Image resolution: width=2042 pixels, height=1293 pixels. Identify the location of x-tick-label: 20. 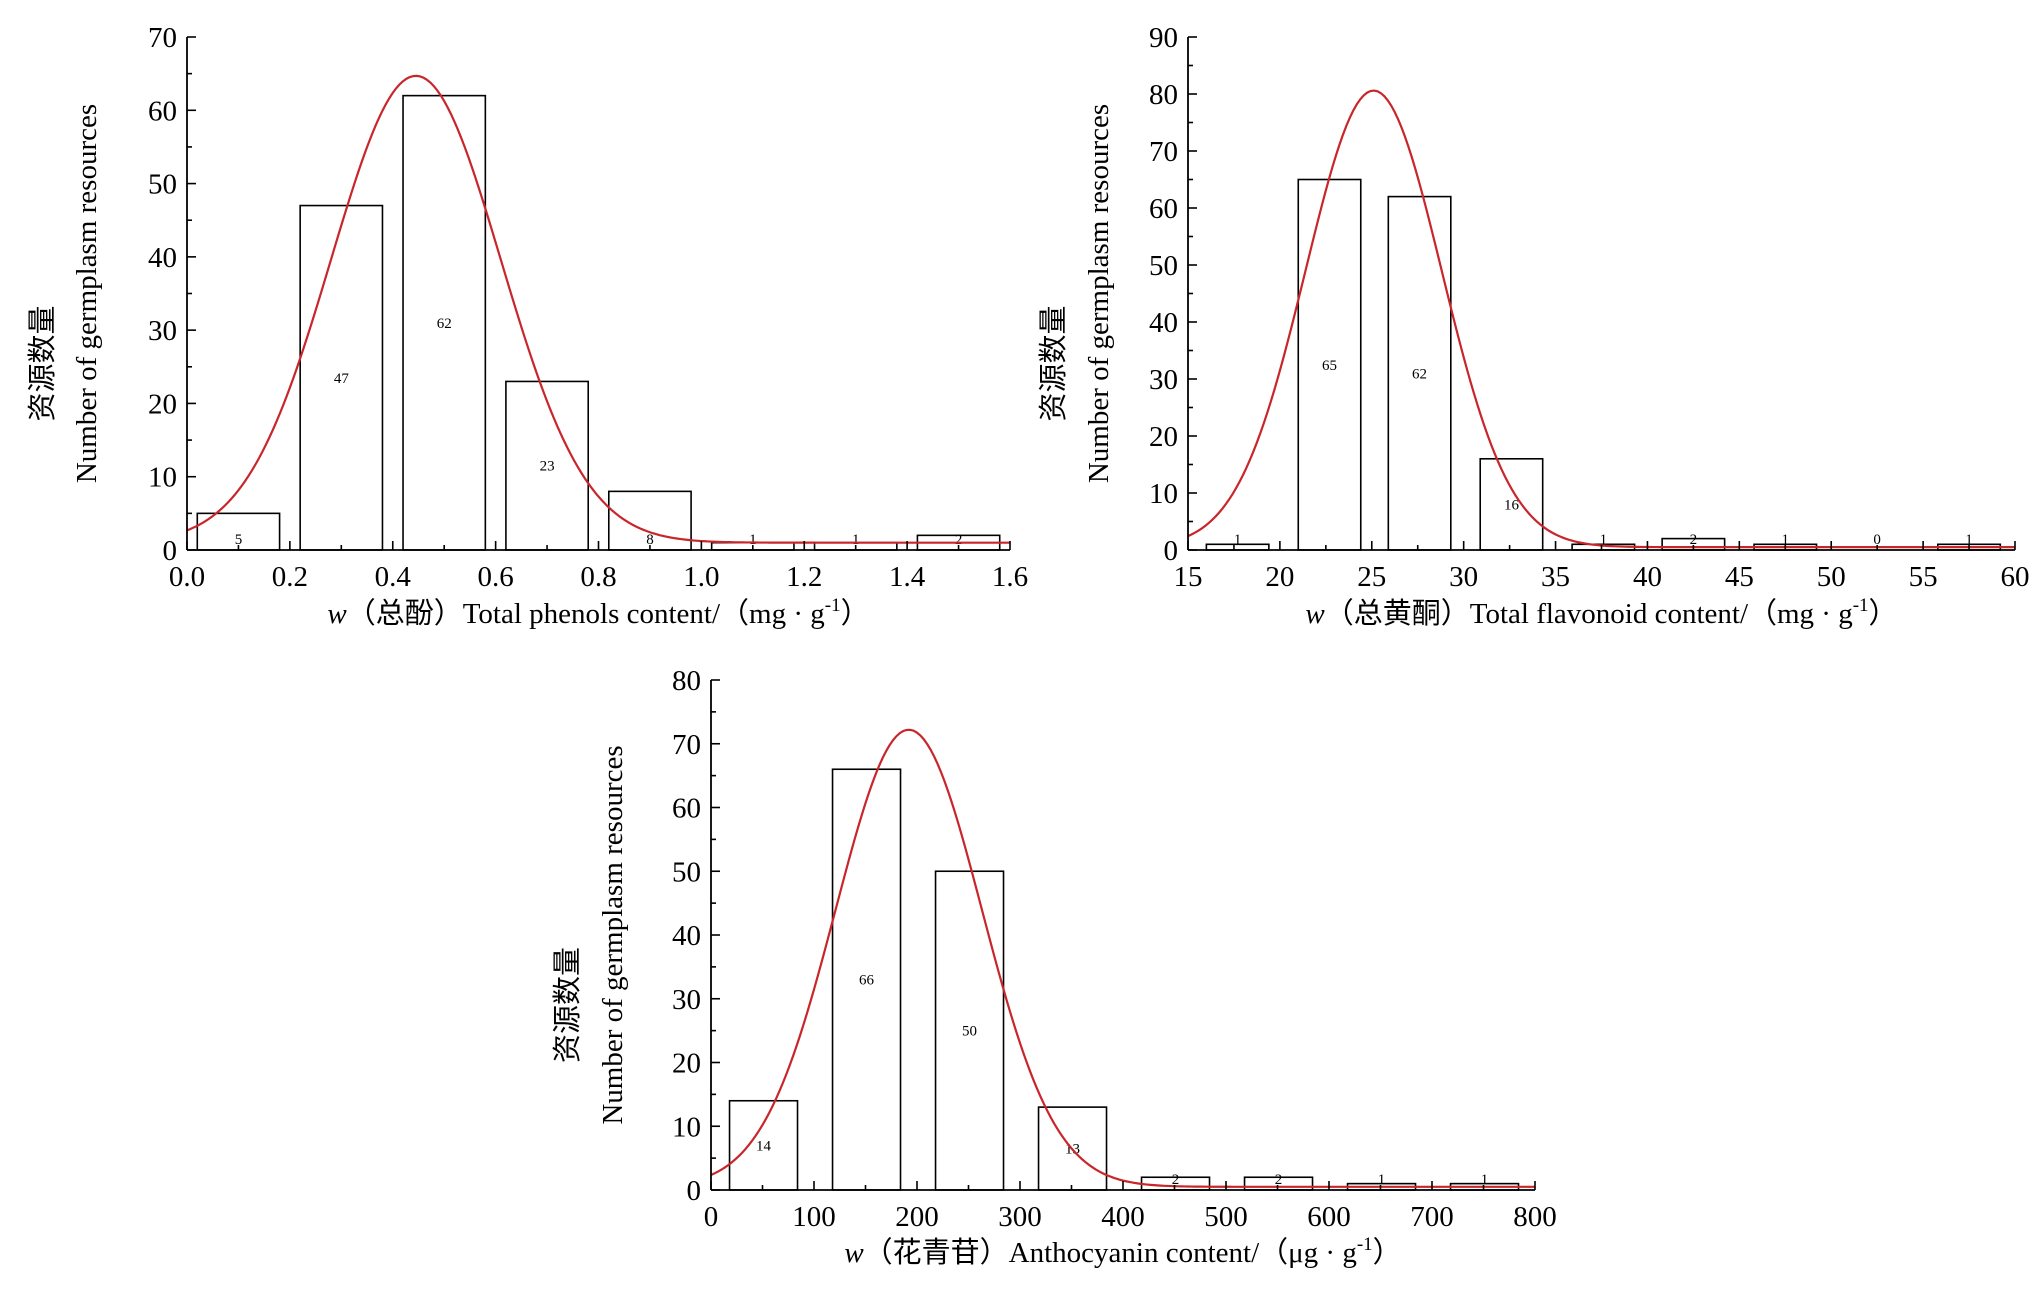
(1279, 577).